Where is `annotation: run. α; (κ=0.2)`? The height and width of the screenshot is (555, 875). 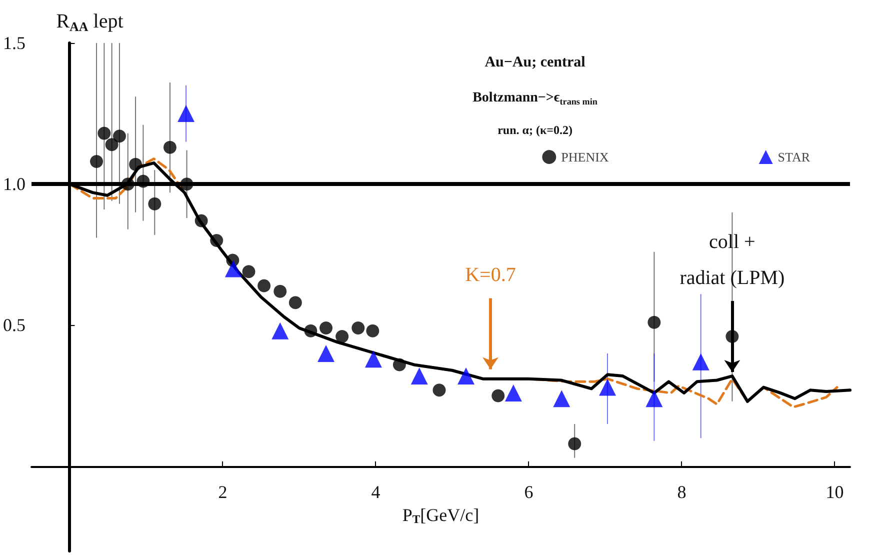
annotation: run. α; (κ=0.2) is located at coordinates (535, 130).